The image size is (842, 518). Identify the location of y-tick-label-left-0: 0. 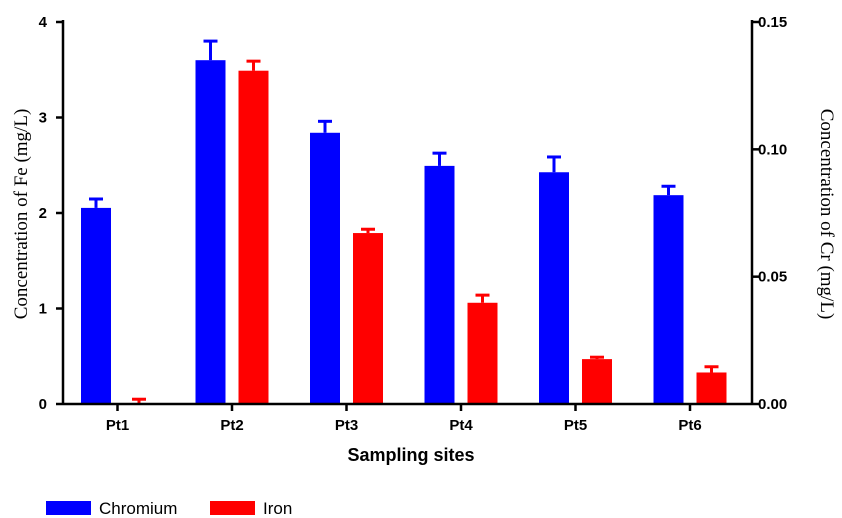
(43, 404).